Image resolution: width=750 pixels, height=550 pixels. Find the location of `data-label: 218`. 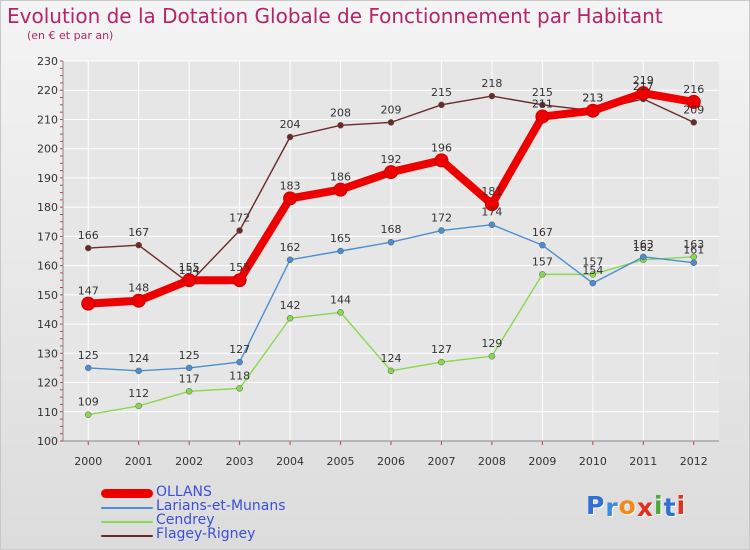

data-label: 218 is located at coordinates (491, 83).